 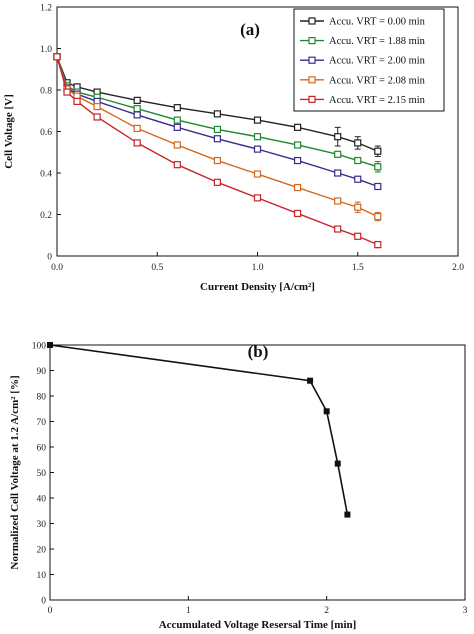 What do you see at coordinates (46, 175) in the screenshot?
I see `y-tick-label: 0.4` at bounding box center [46, 175].